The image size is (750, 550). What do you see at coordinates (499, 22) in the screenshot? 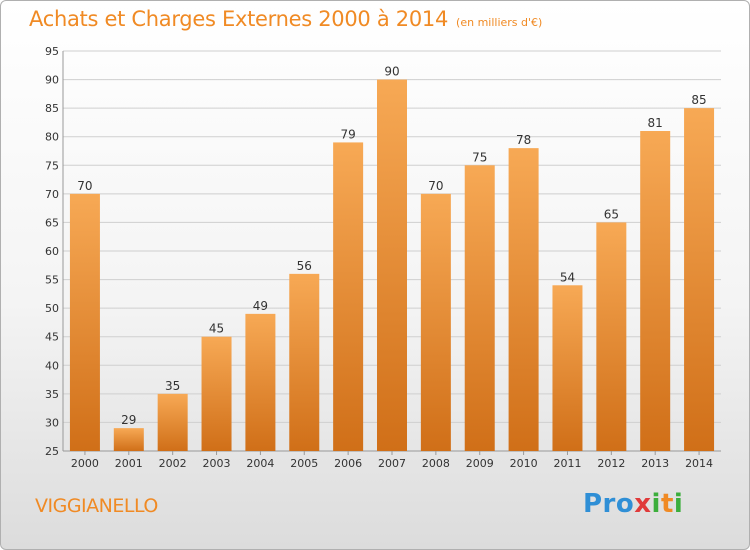
I see `chart-subtitle: (en milliers d'€)` at bounding box center [499, 22].